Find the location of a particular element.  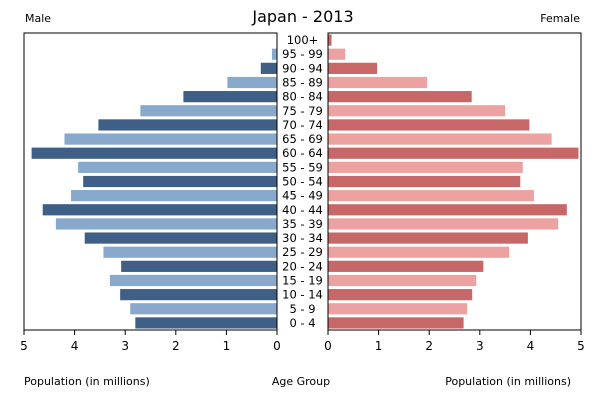

age-label-80-84: 80 - 84 is located at coordinates (302, 97).